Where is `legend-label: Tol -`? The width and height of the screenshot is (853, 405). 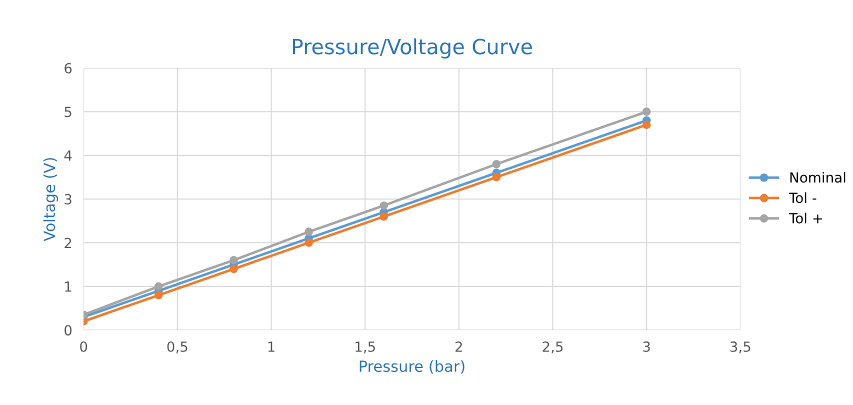
legend-label: Tol - is located at coordinates (802, 198).